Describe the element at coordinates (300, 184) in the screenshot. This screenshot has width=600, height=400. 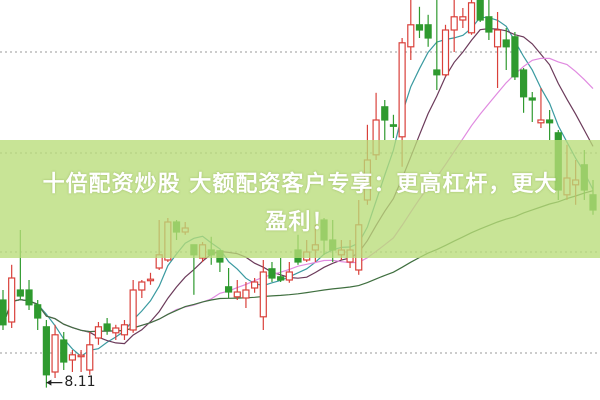
I see `banner-line-1: 十倍配资炒股 大额配资客户专享：更高杠杆，更大` at that location.